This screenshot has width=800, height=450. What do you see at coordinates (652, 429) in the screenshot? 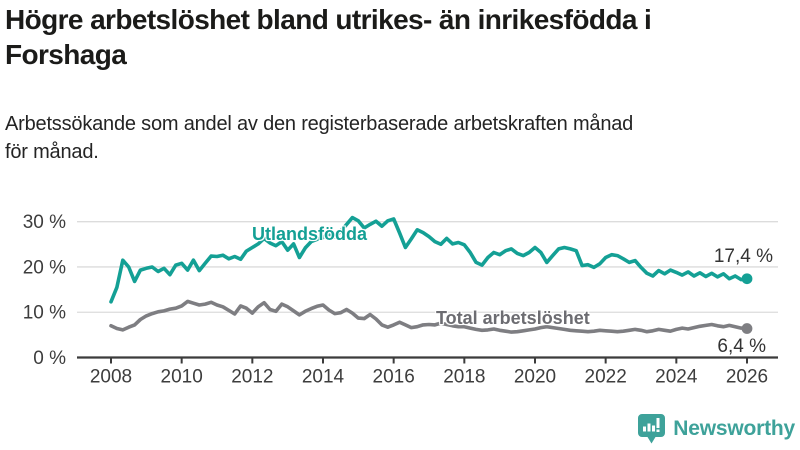
I see `newsworthy-logo-icon` at bounding box center [652, 429].